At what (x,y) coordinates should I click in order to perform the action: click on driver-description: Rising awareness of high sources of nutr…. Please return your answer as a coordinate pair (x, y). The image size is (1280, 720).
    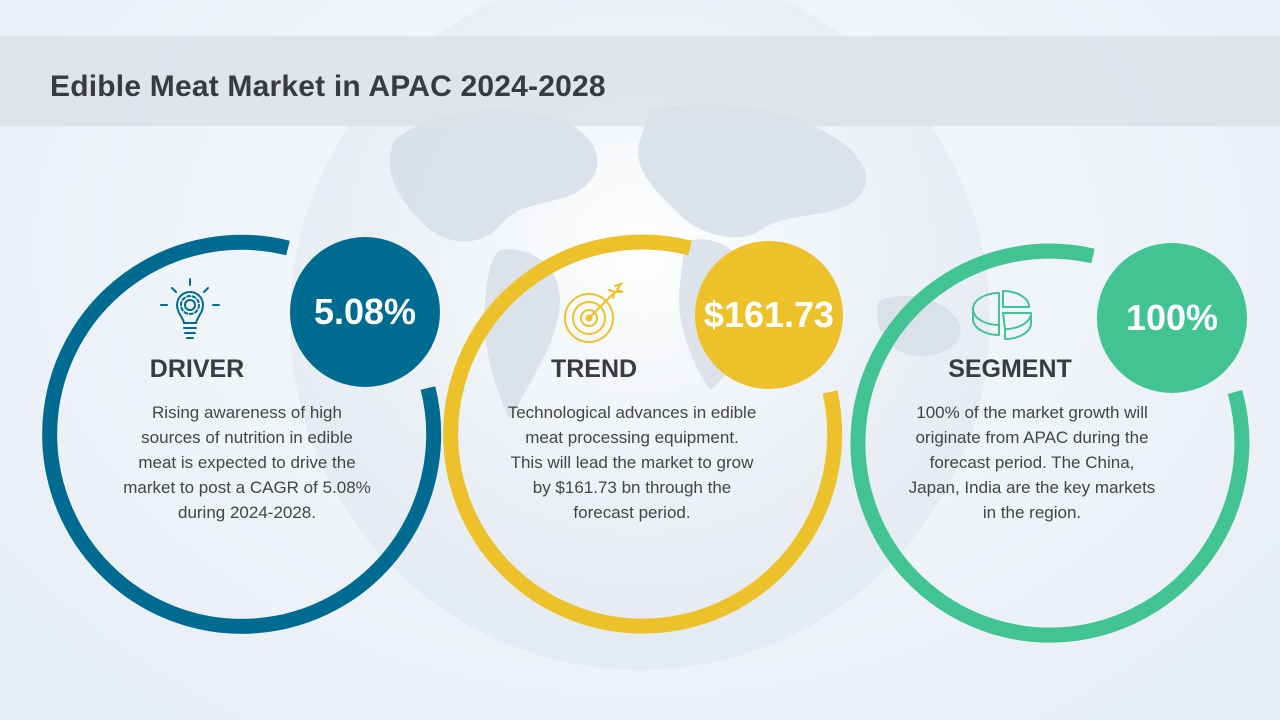
    Looking at the image, I should click on (247, 462).